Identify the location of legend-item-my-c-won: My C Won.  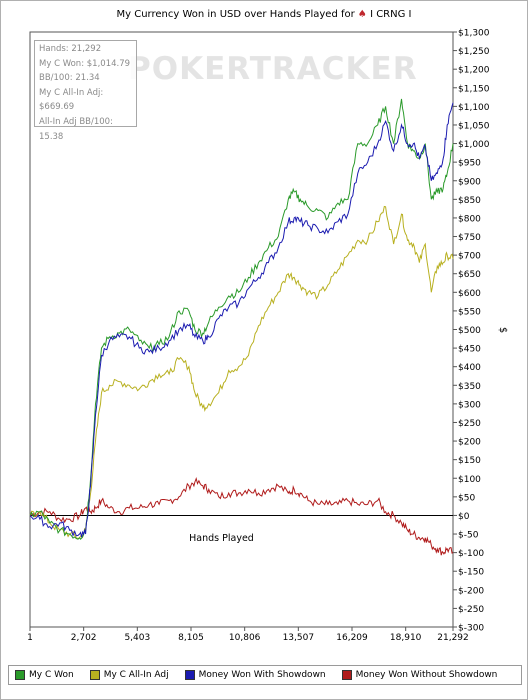
(44, 675).